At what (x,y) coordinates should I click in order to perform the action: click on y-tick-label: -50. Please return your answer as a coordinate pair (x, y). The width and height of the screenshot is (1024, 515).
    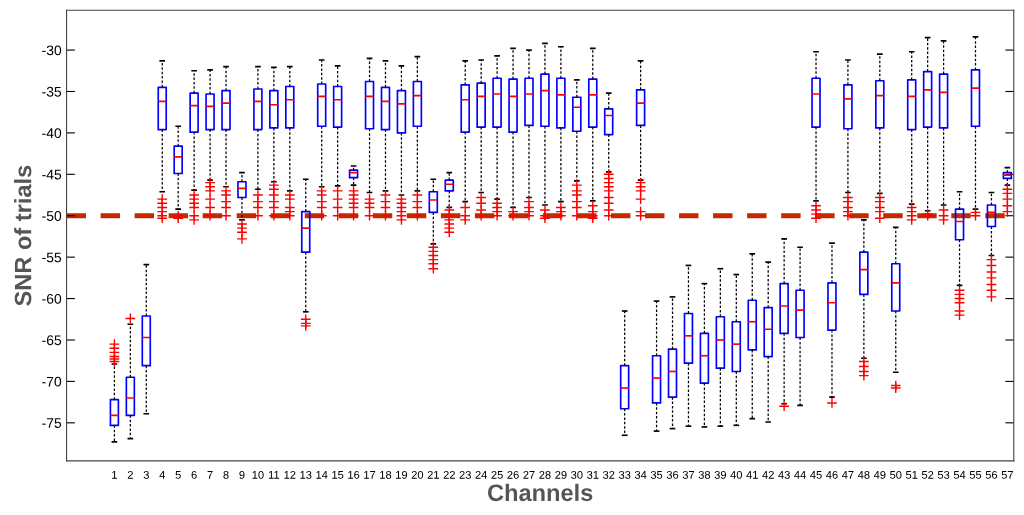
    Looking at the image, I should click on (52, 216).